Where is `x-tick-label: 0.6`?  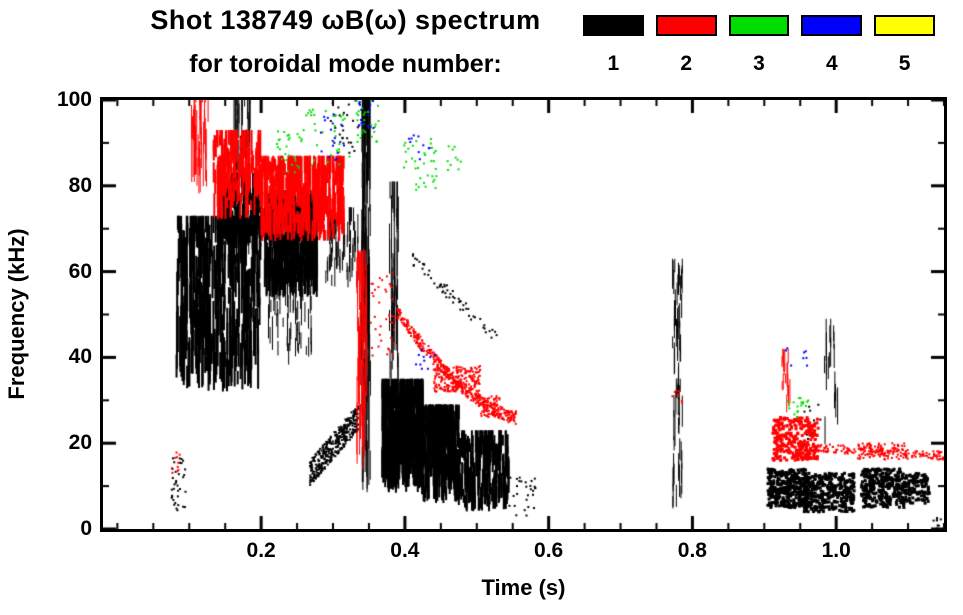 x-tick-label: 0.6 is located at coordinates (549, 550).